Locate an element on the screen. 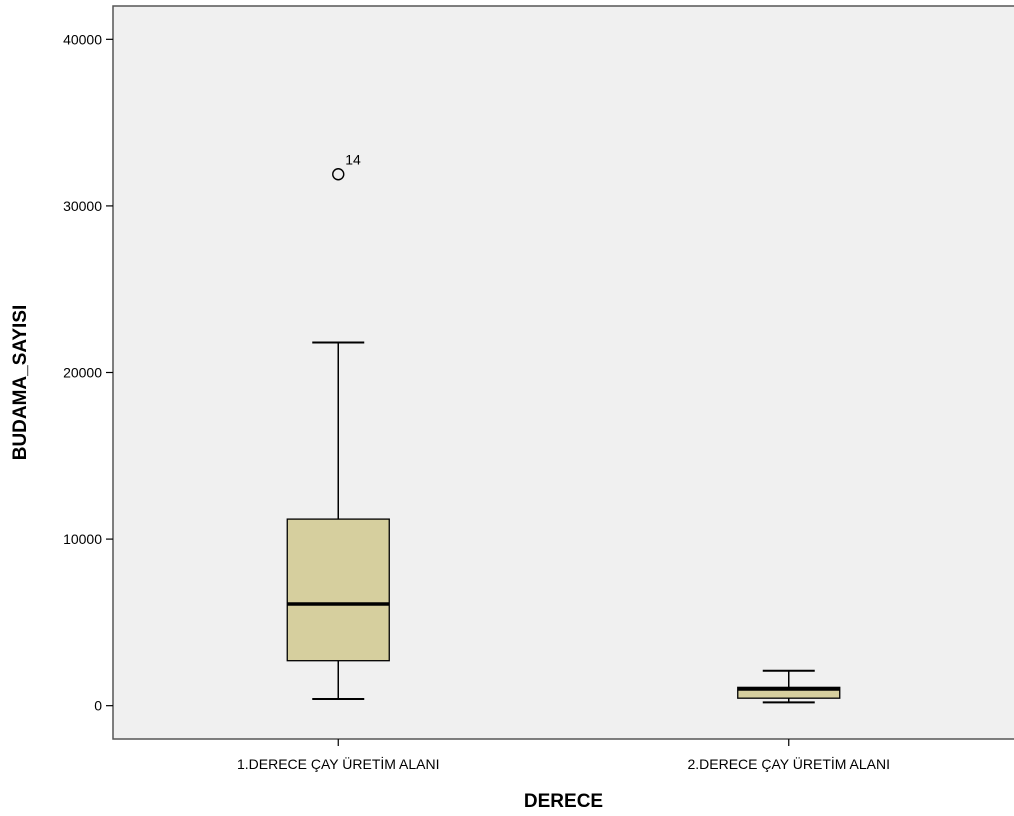 The width and height of the screenshot is (1014, 816). y-axis-title: BUDAMA_SAYISI is located at coordinates (20, 383).